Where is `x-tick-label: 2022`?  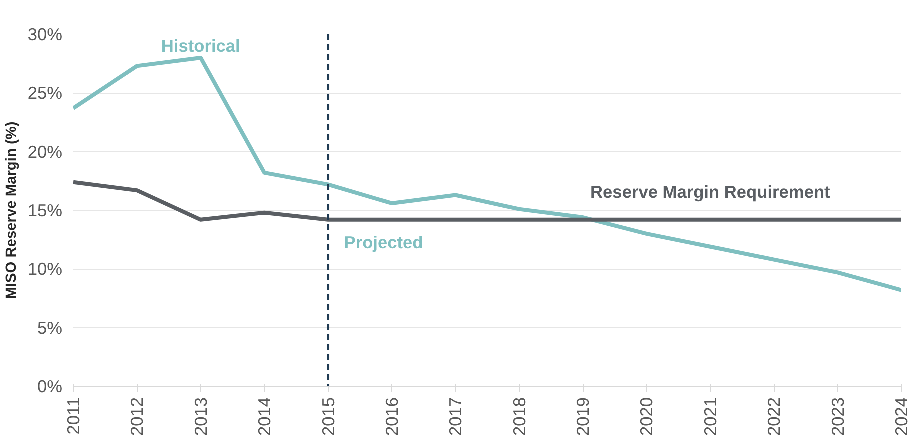 x-tick-label: 2022 is located at coordinates (774, 416).